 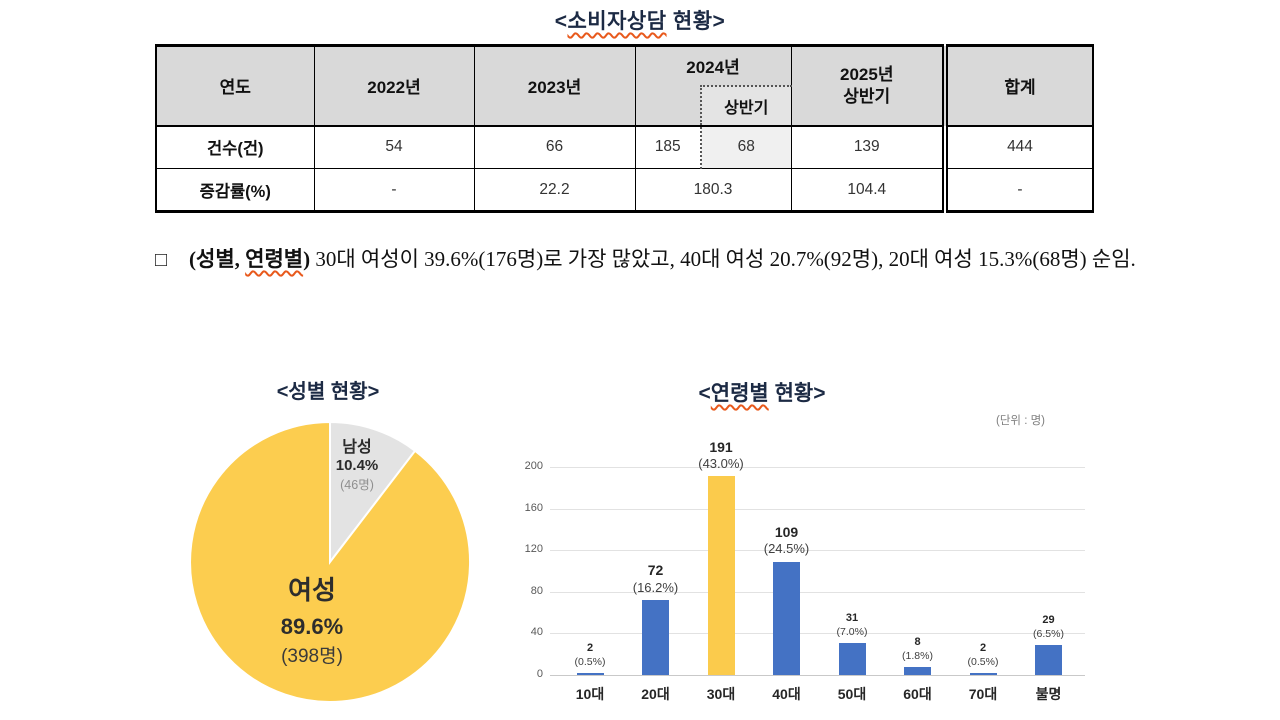 What do you see at coordinates (274, 259) in the screenshot?
I see `paragraph-lead-wavy: 연령별` at bounding box center [274, 259].